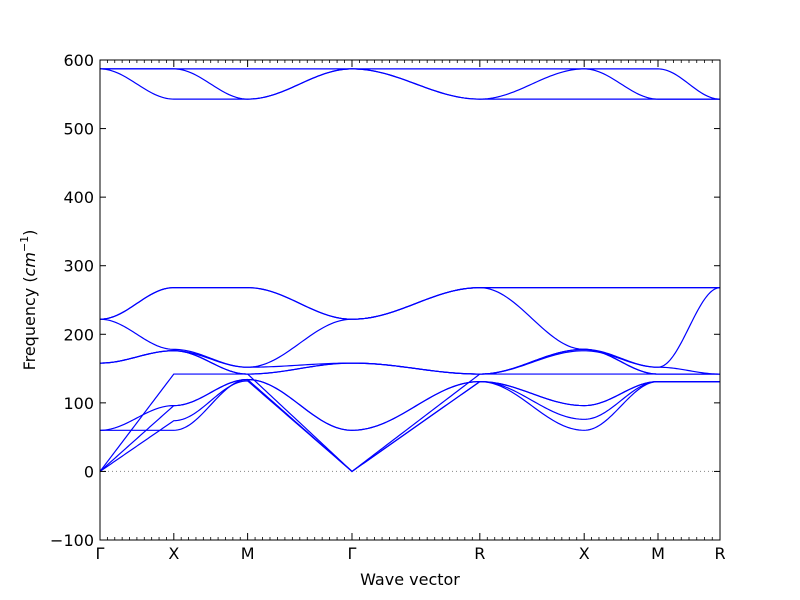 This screenshot has height=600, width=800. I want to click on x-axis-label: Wave vector, so click(410, 579).